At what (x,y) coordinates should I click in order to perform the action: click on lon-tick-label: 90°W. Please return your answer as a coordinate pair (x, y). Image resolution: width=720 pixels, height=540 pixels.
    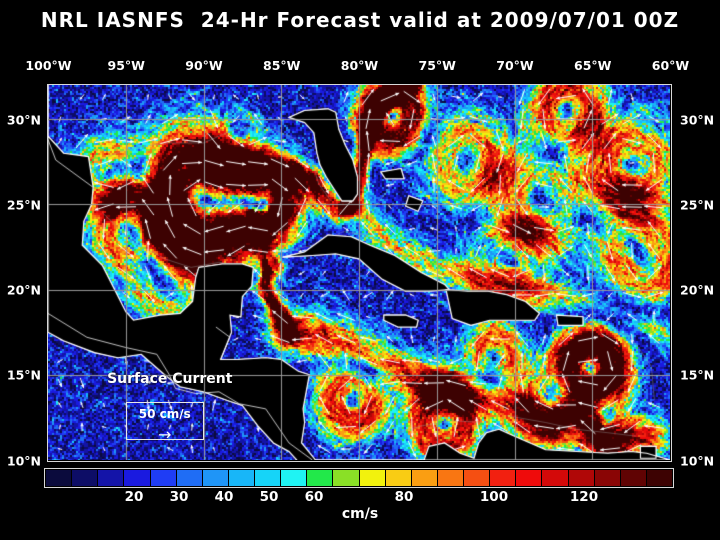
    Looking at the image, I should click on (204, 65).